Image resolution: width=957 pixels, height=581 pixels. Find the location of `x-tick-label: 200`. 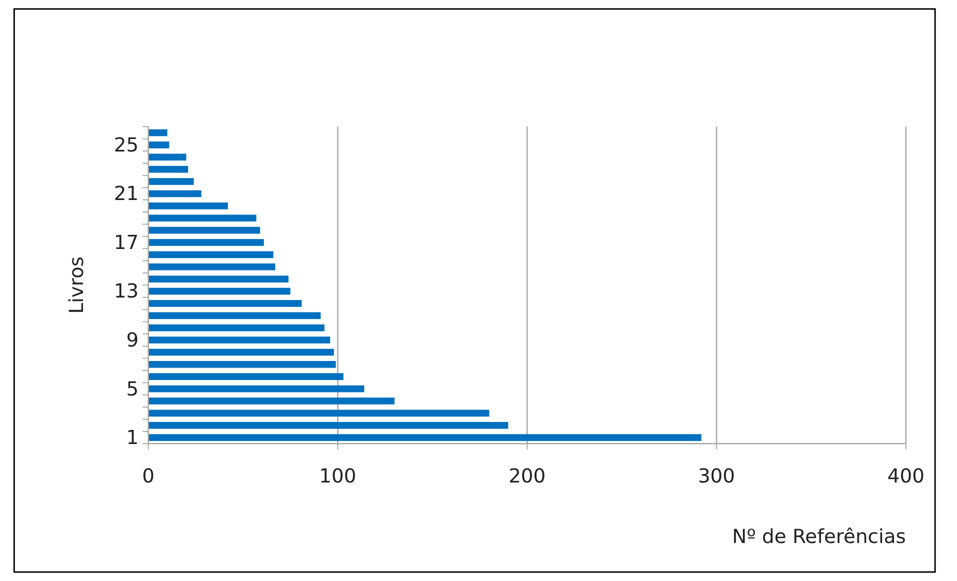

x-tick-label: 200 is located at coordinates (527, 476).